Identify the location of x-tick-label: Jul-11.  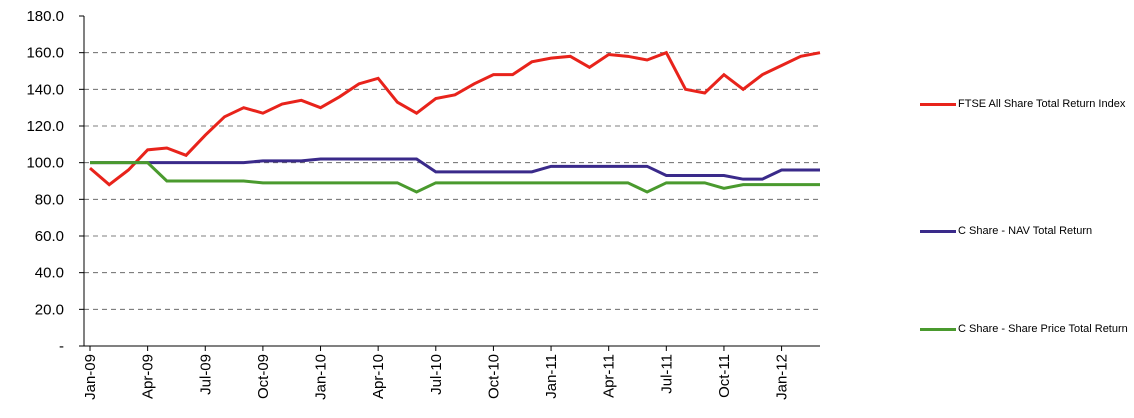
(666, 374).